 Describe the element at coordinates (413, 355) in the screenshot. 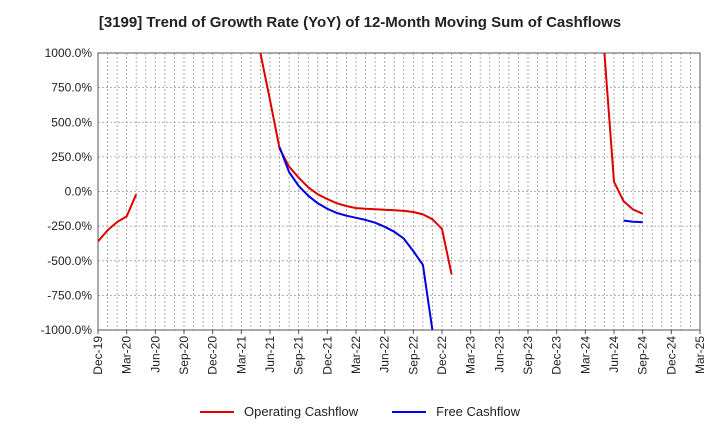

I see `x-tick-label: Sep-22` at that location.